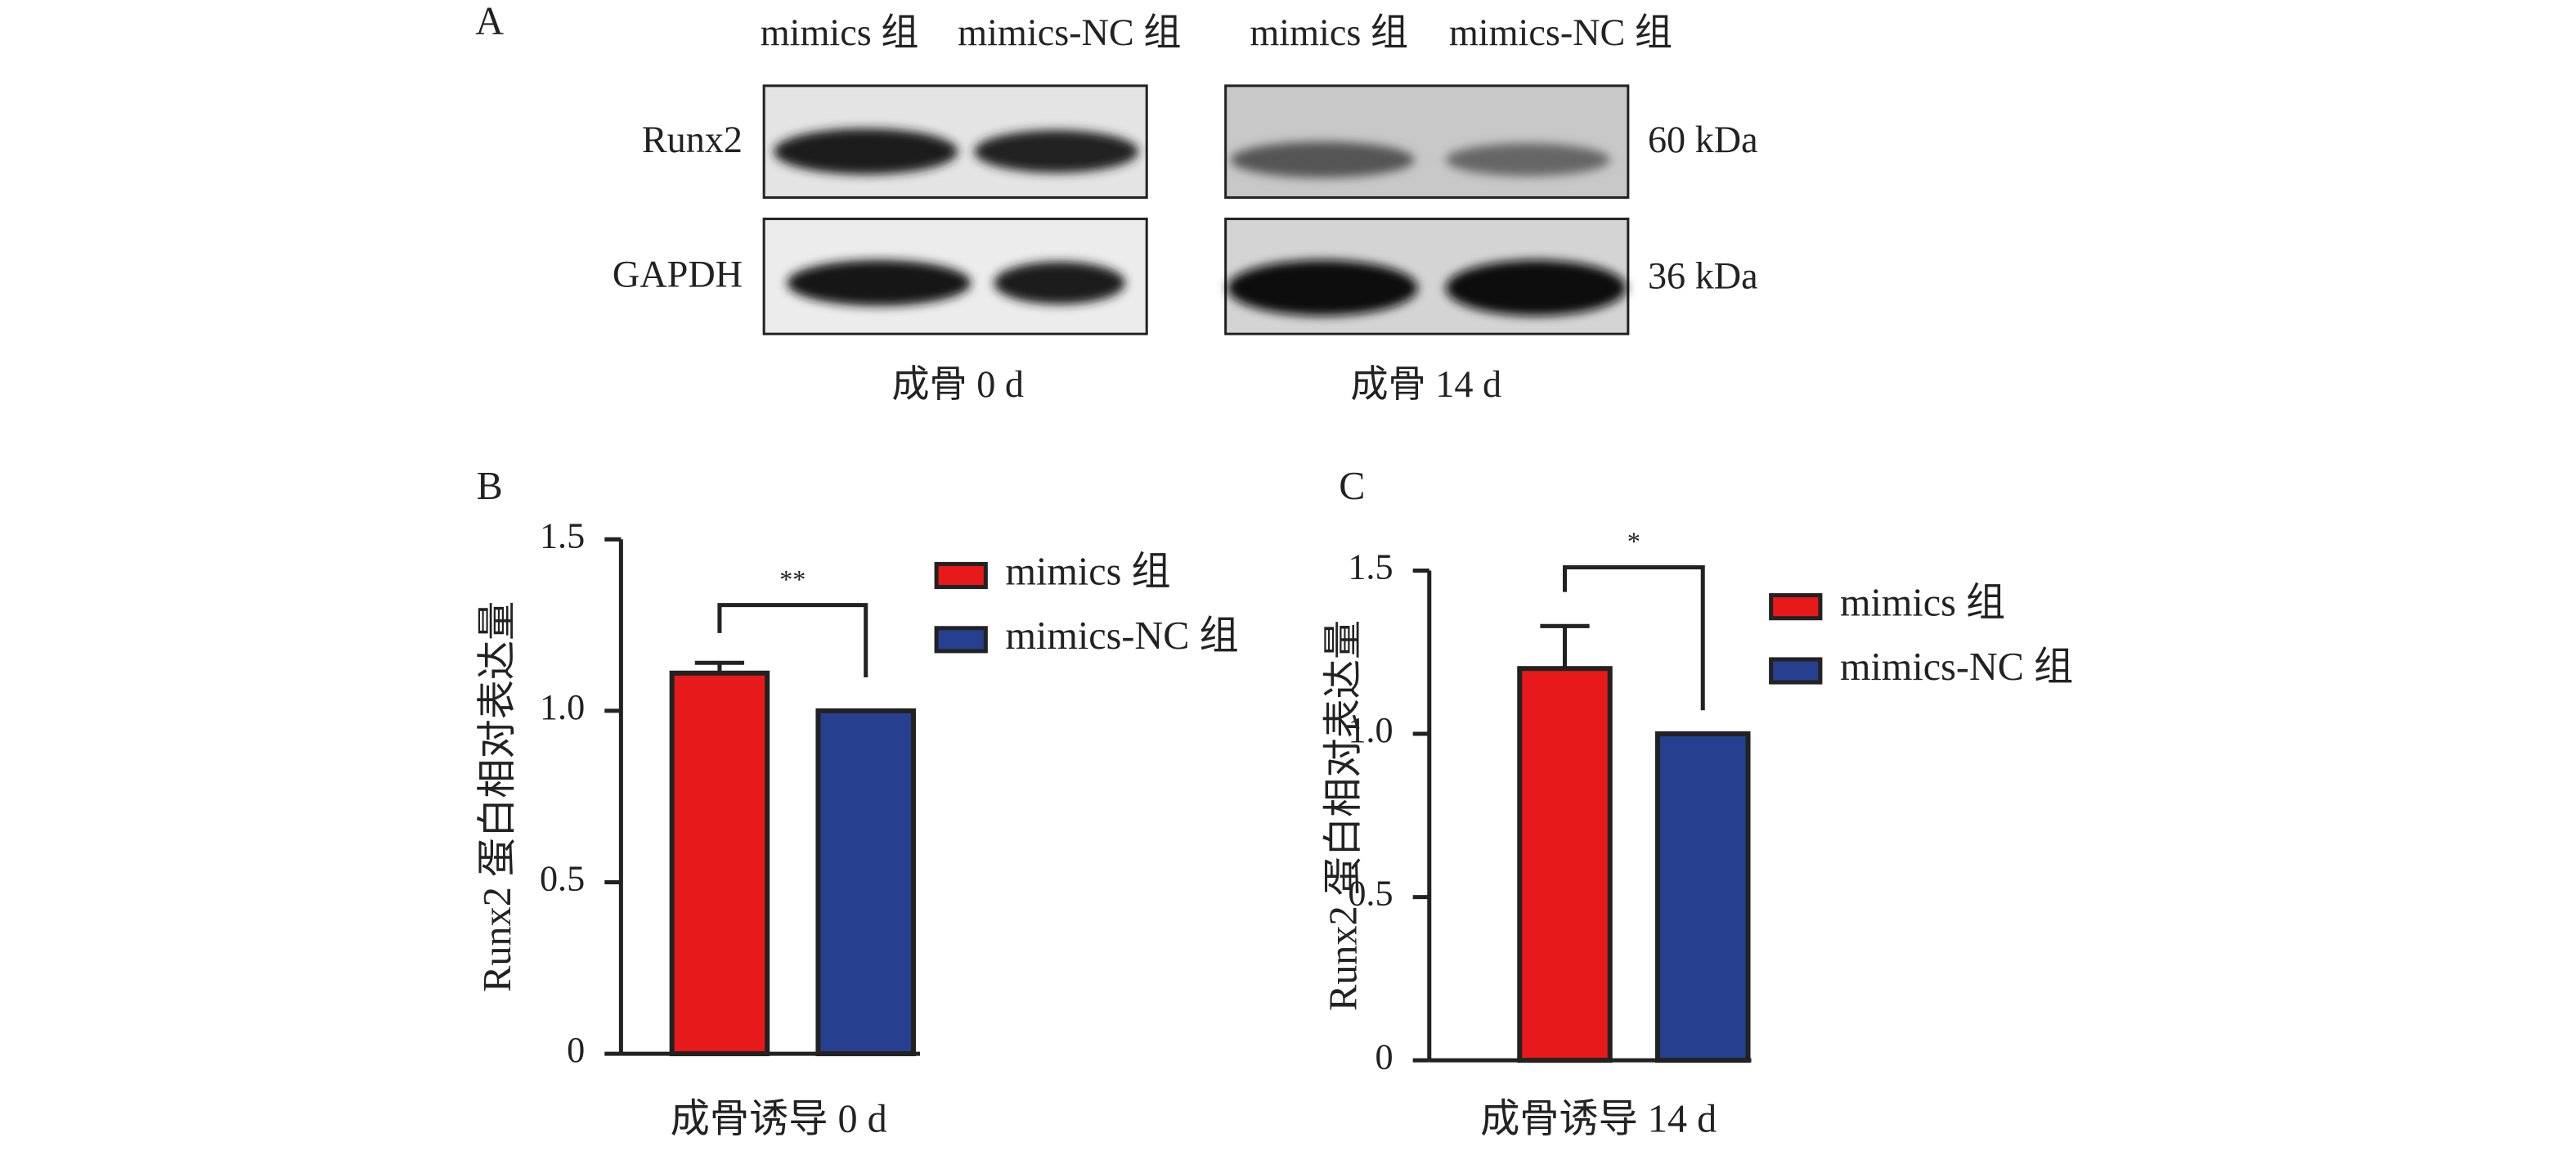 The height and width of the screenshot is (1151, 2576). What do you see at coordinates (1425, 384) in the screenshot?
I see `time-label: 成骨 14 d` at bounding box center [1425, 384].